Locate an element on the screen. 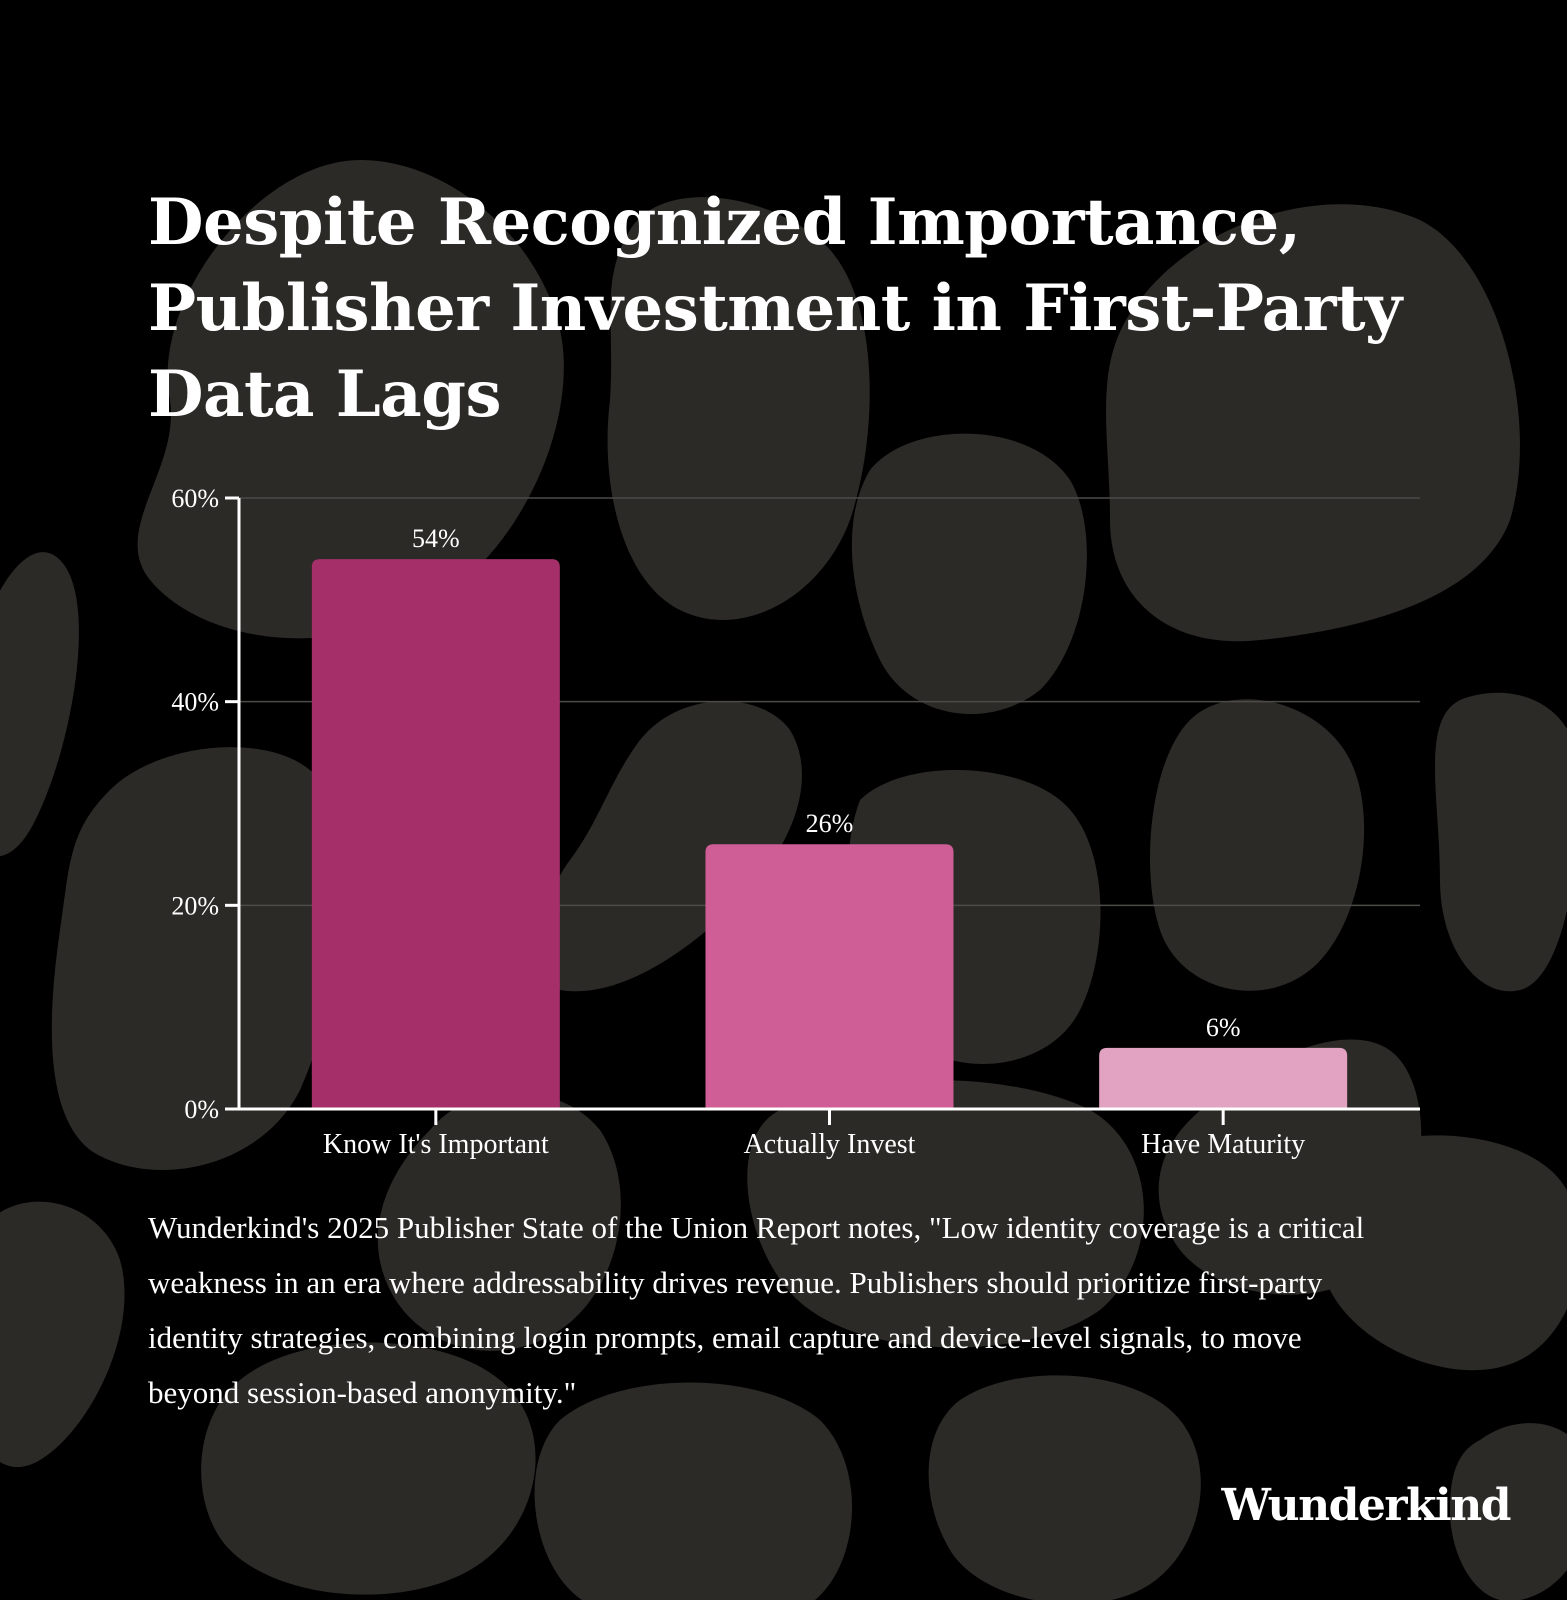  y-tick-label: 0% is located at coordinates (201, 1109).